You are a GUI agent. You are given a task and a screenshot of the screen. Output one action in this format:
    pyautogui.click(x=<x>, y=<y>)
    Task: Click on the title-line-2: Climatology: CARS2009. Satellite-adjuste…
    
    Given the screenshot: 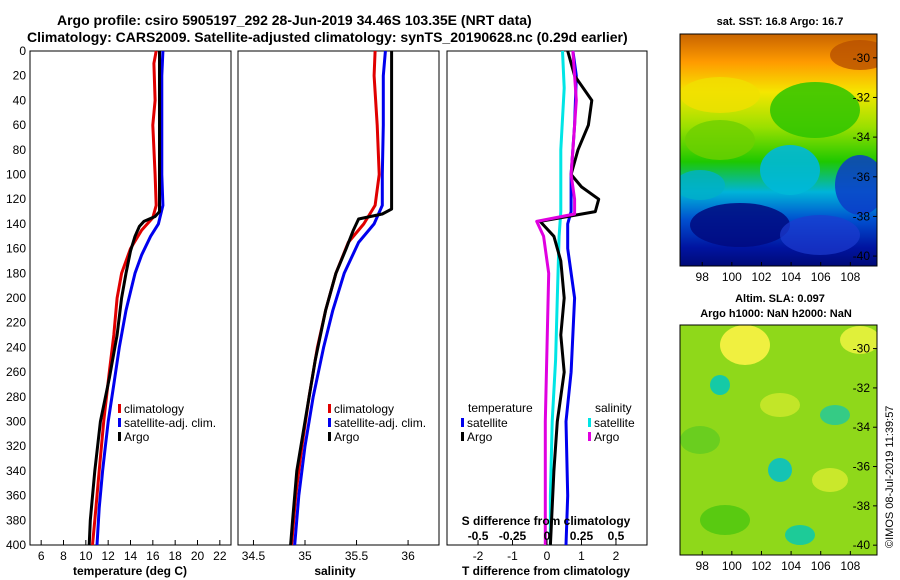 What is the action you would take?
    pyautogui.click(x=327, y=37)
    